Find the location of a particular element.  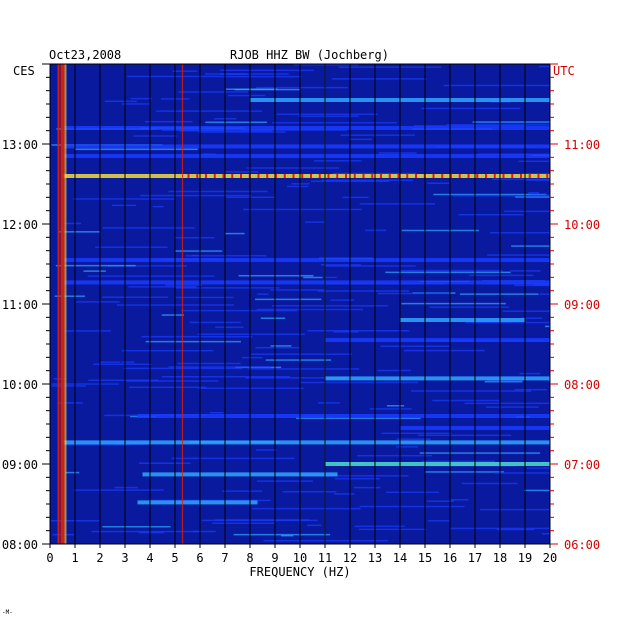

x-tick-label: 2 is located at coordinates (99, 558).